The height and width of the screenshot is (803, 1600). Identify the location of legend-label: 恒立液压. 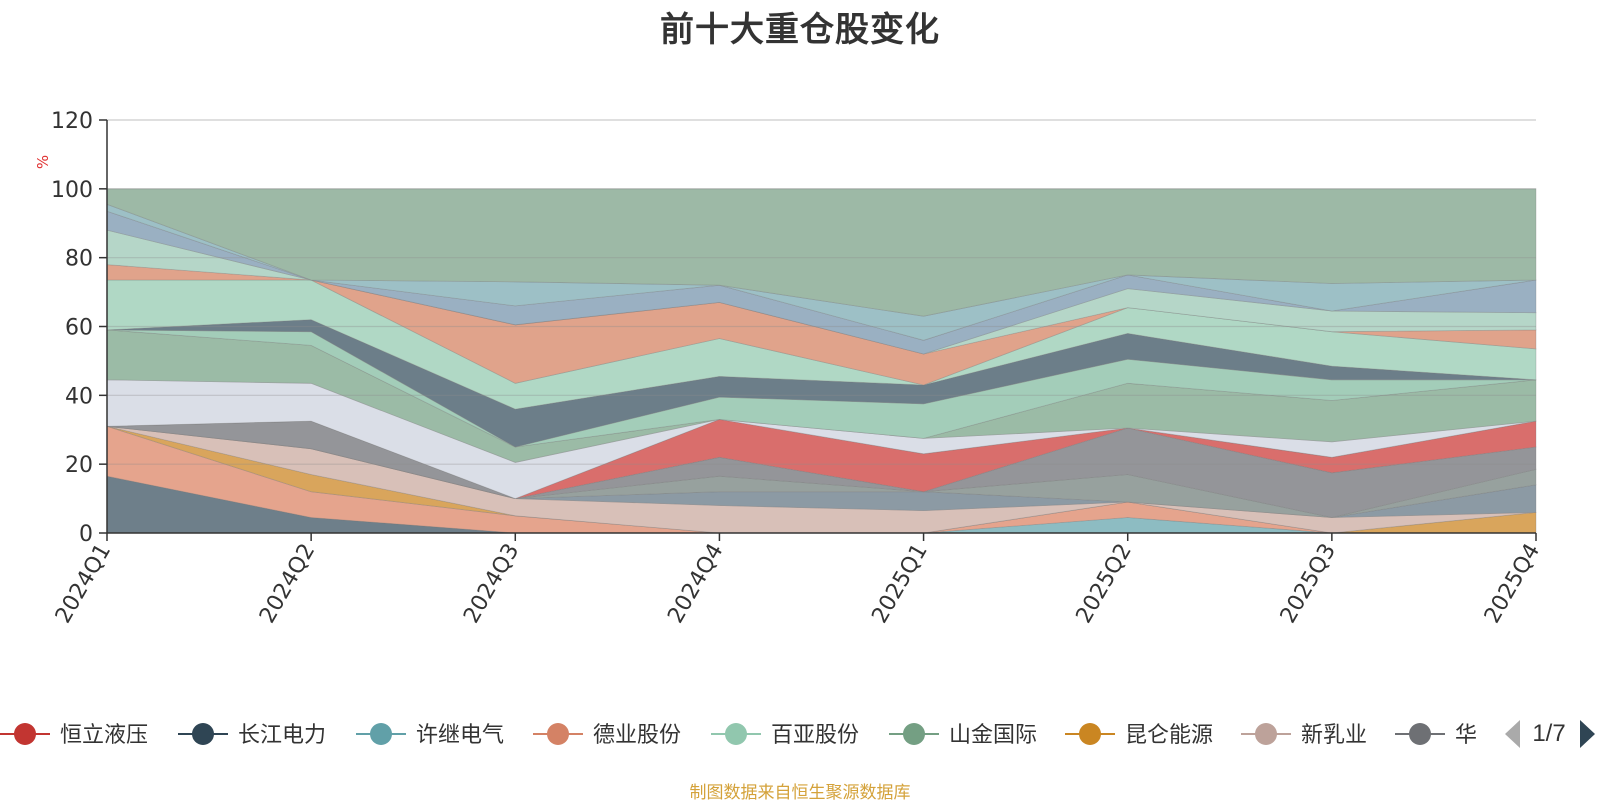
(104, 735).